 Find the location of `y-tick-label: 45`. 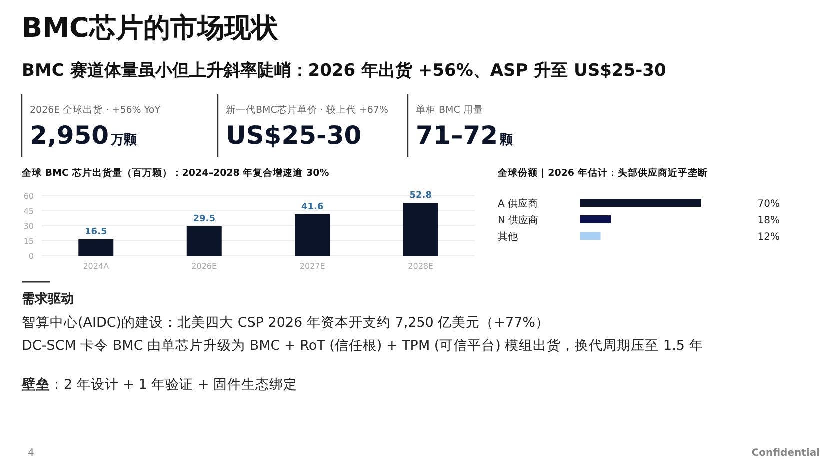

y-tick-label: 45 is located at coordinates (29, 211).